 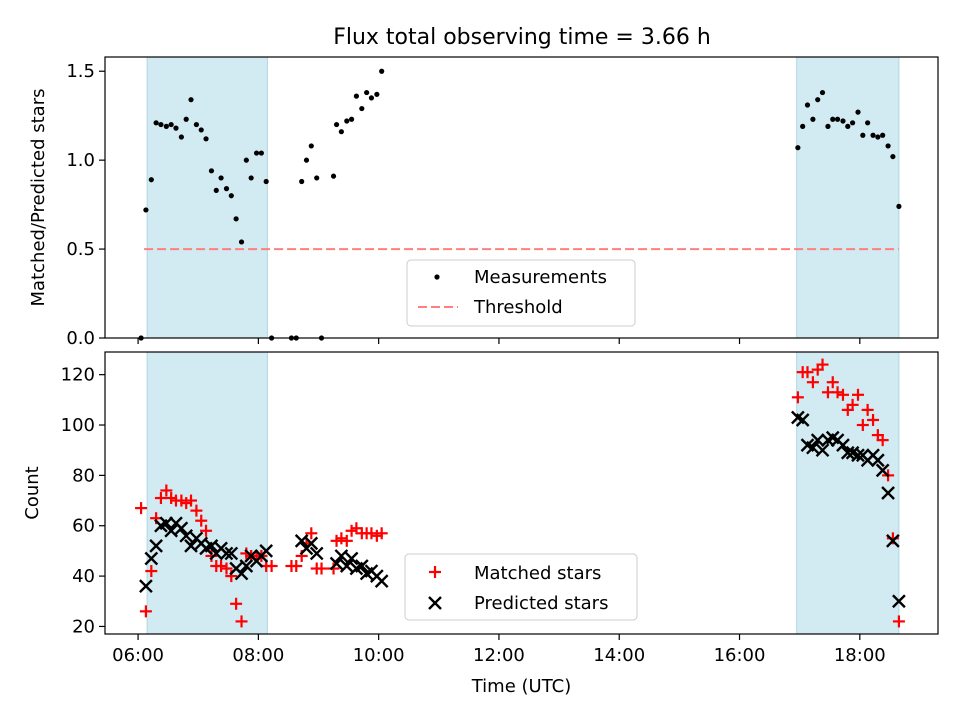 I want to click on bottom-legend: Matched stars Predicted stars, so click(x=521, y=587).